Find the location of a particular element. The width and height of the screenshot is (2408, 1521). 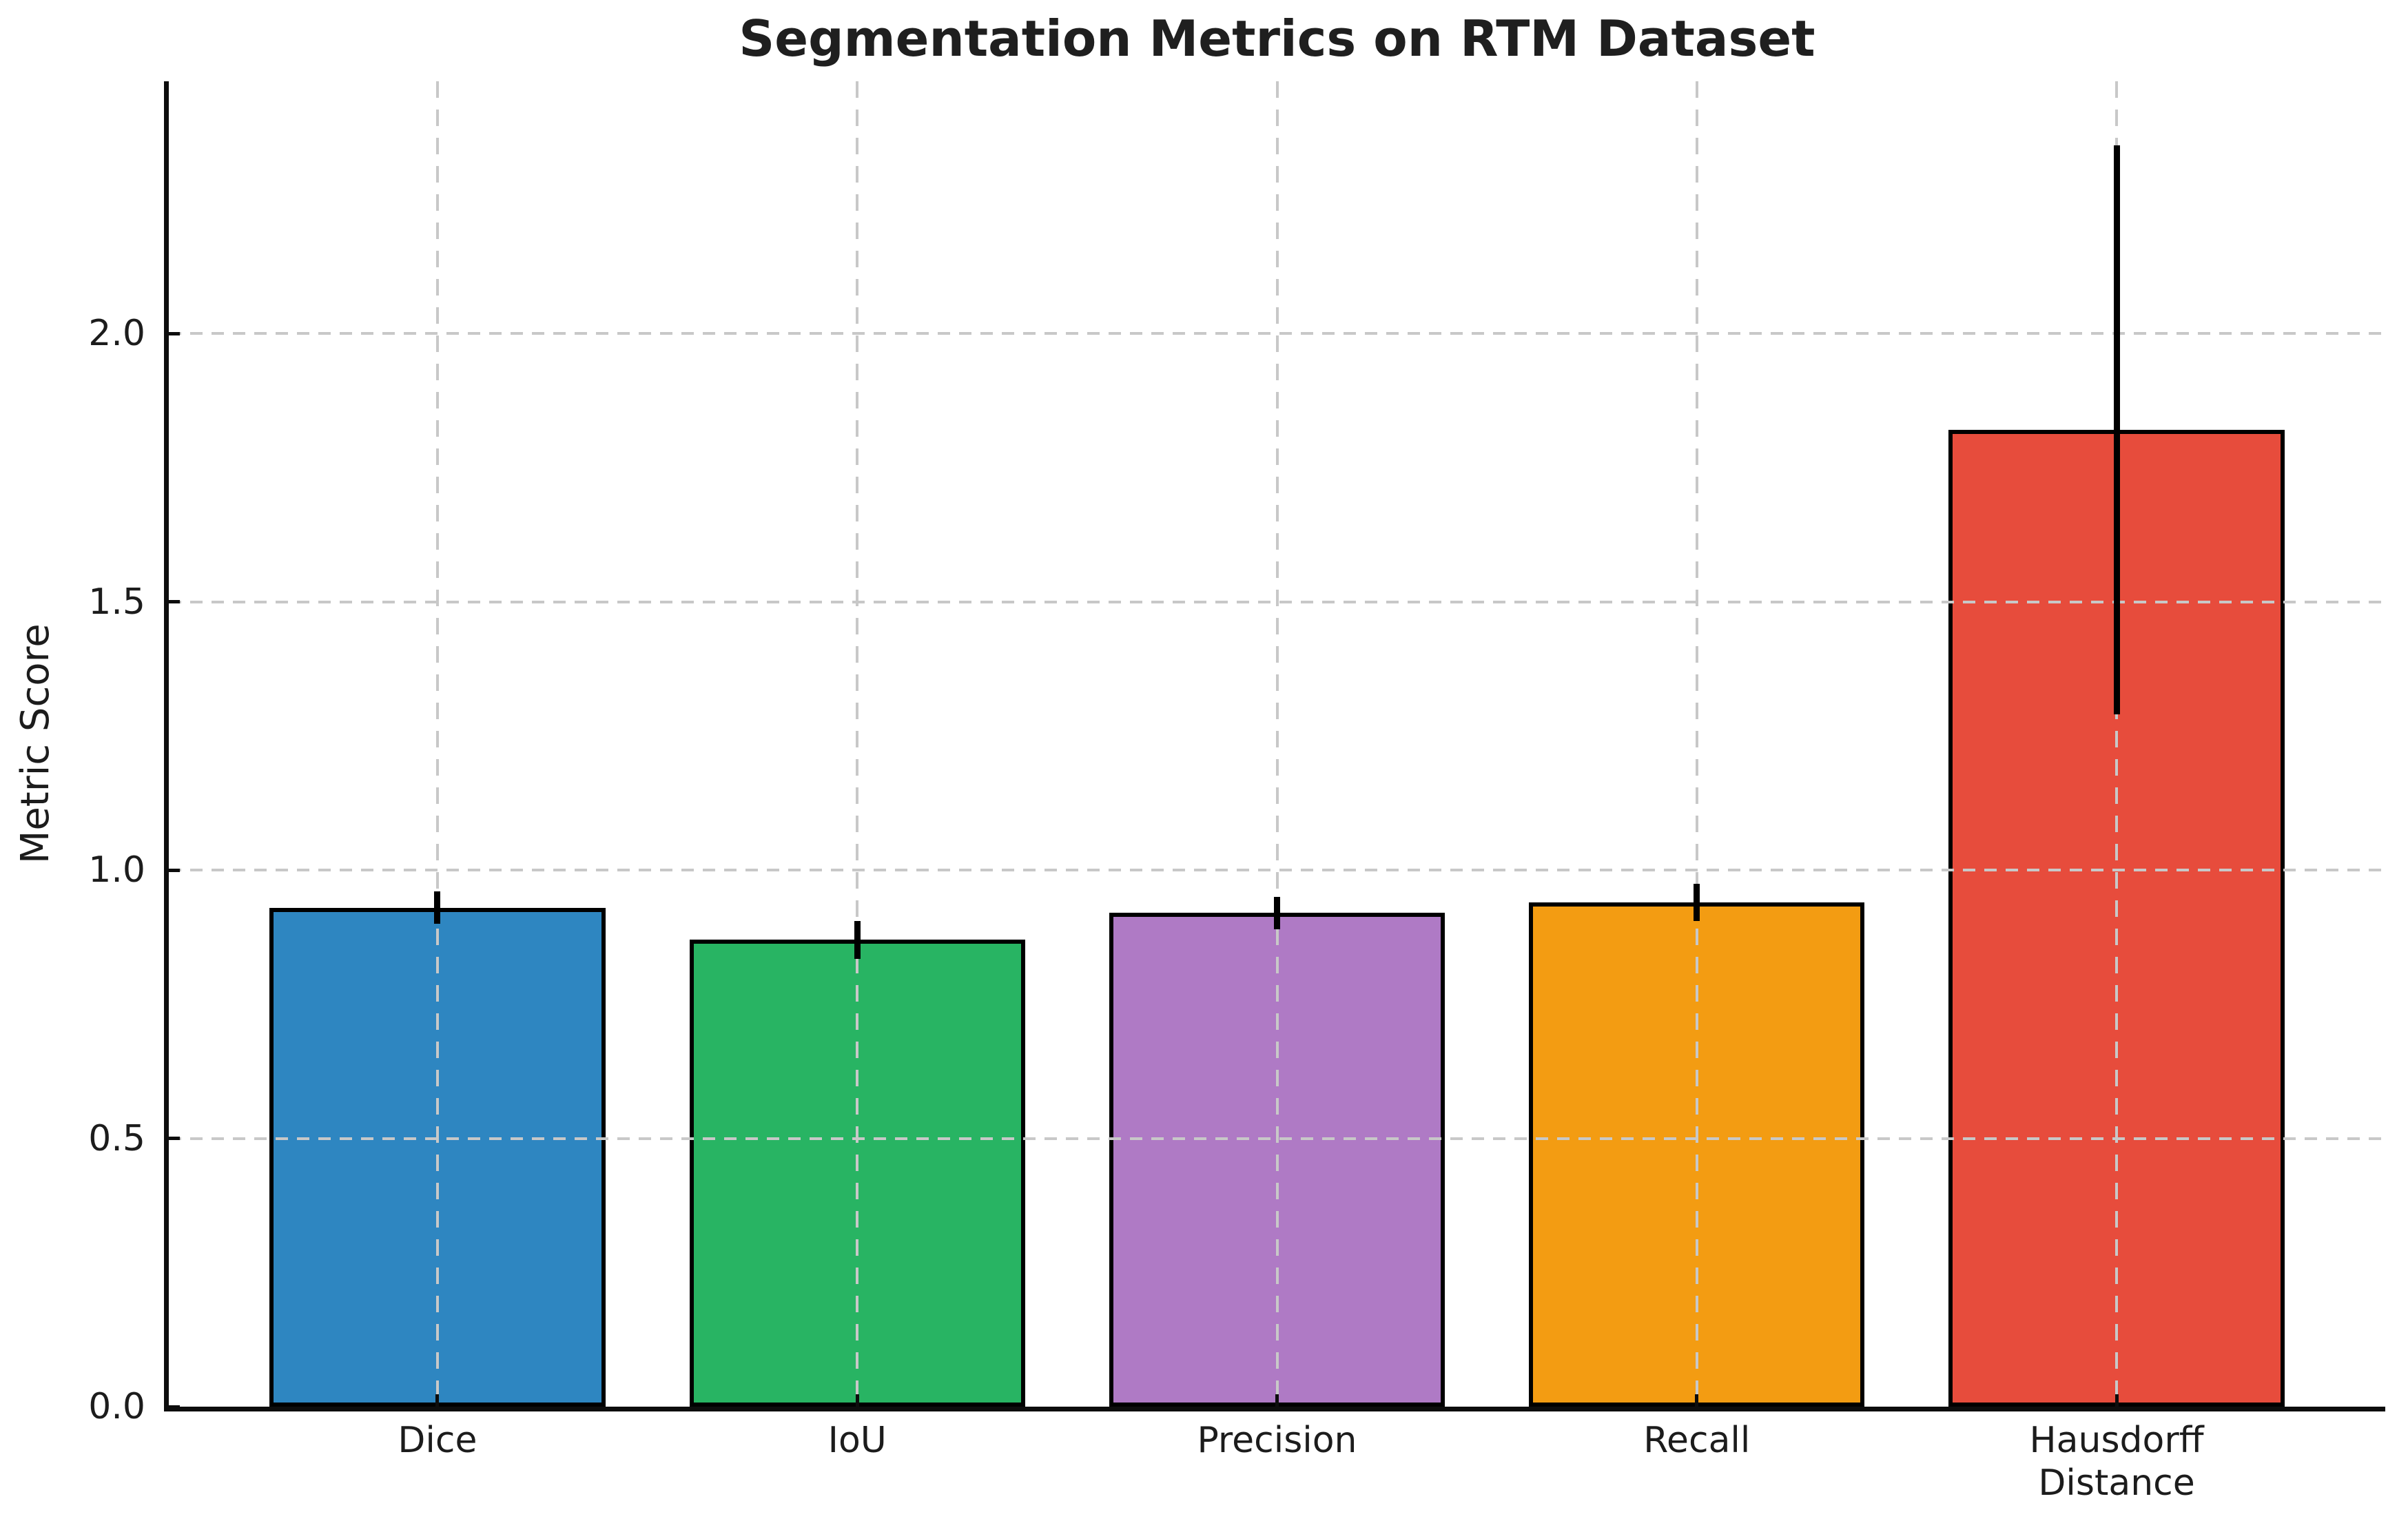

gridline-x-precision is located at coordinates (1277, 744).